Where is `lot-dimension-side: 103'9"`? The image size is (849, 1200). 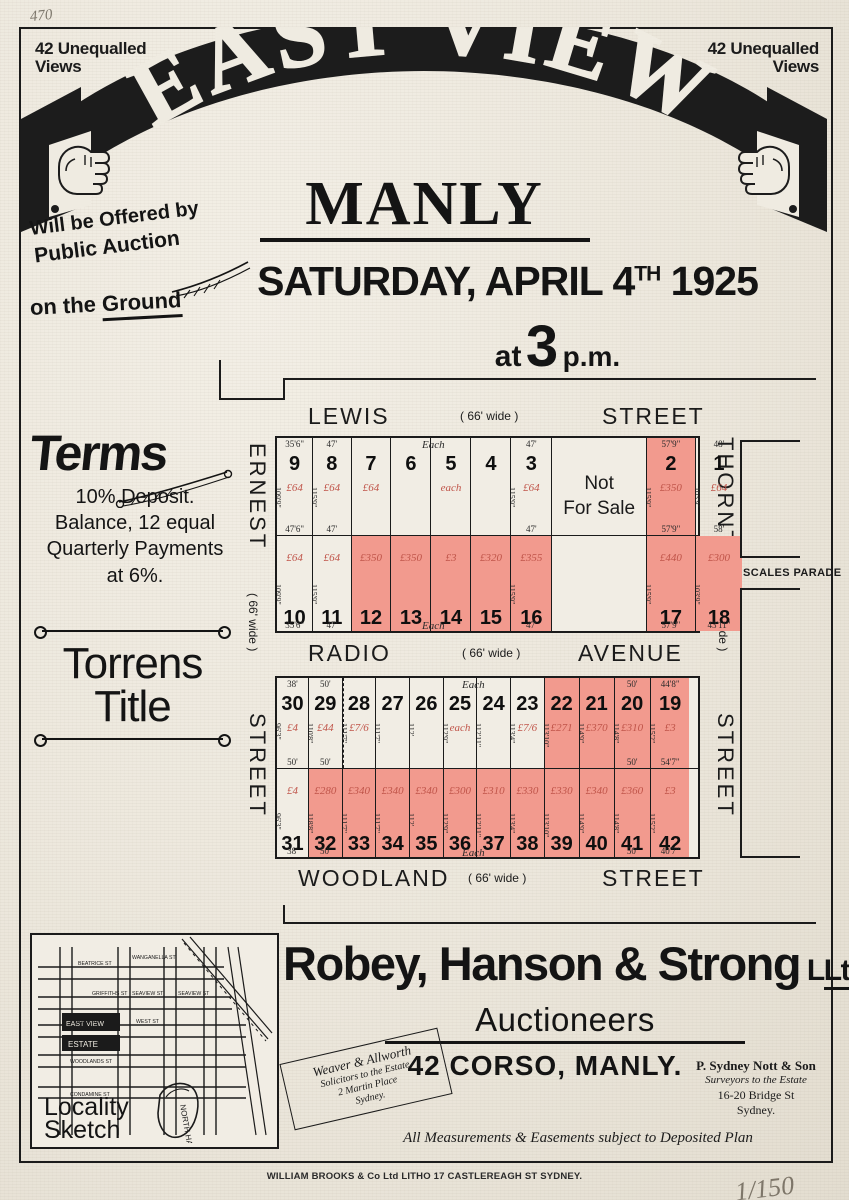
lot-dimension-side: 103'9" is located at coordinates (698, 594).